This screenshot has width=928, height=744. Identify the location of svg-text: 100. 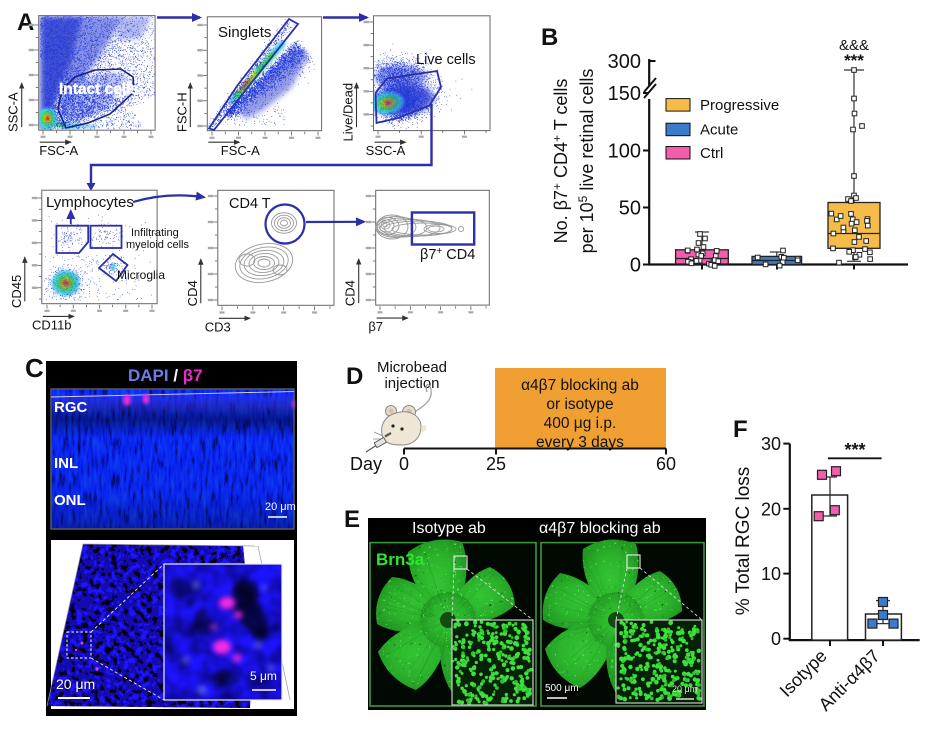
(624, 152).